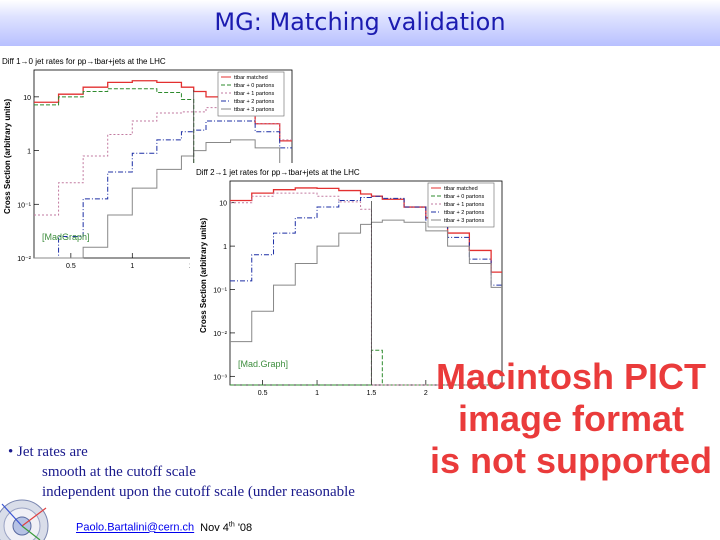  I want to click on plot1-watermark: [MadGraph], so click(66, 237).